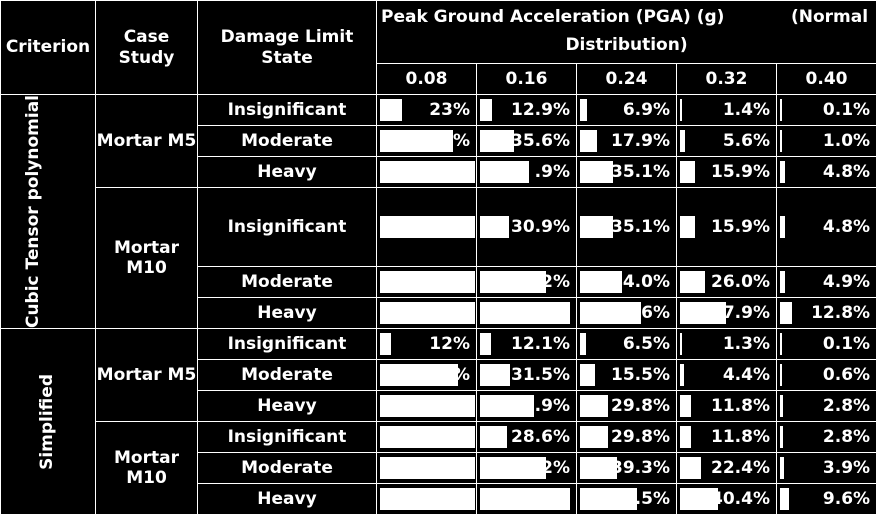 The image size is (876, 515). Describe the element at coordinates (640, 141) in the screenshot. I see `probability-value: 17.9%` at that location.